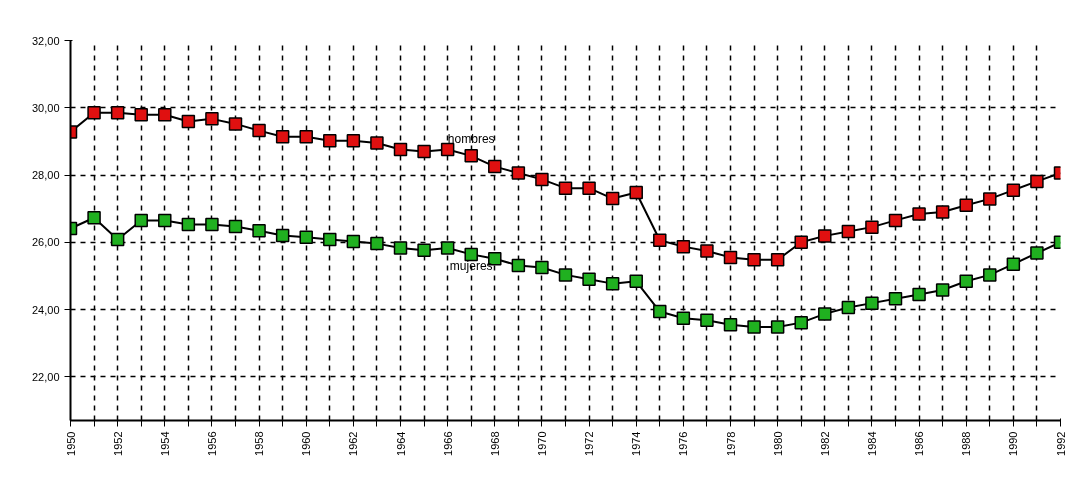  What do you see at coordinates (45, 175) in the screenshot?
I see `y-tick-label: 28,00` at bounding box center [45, 175].